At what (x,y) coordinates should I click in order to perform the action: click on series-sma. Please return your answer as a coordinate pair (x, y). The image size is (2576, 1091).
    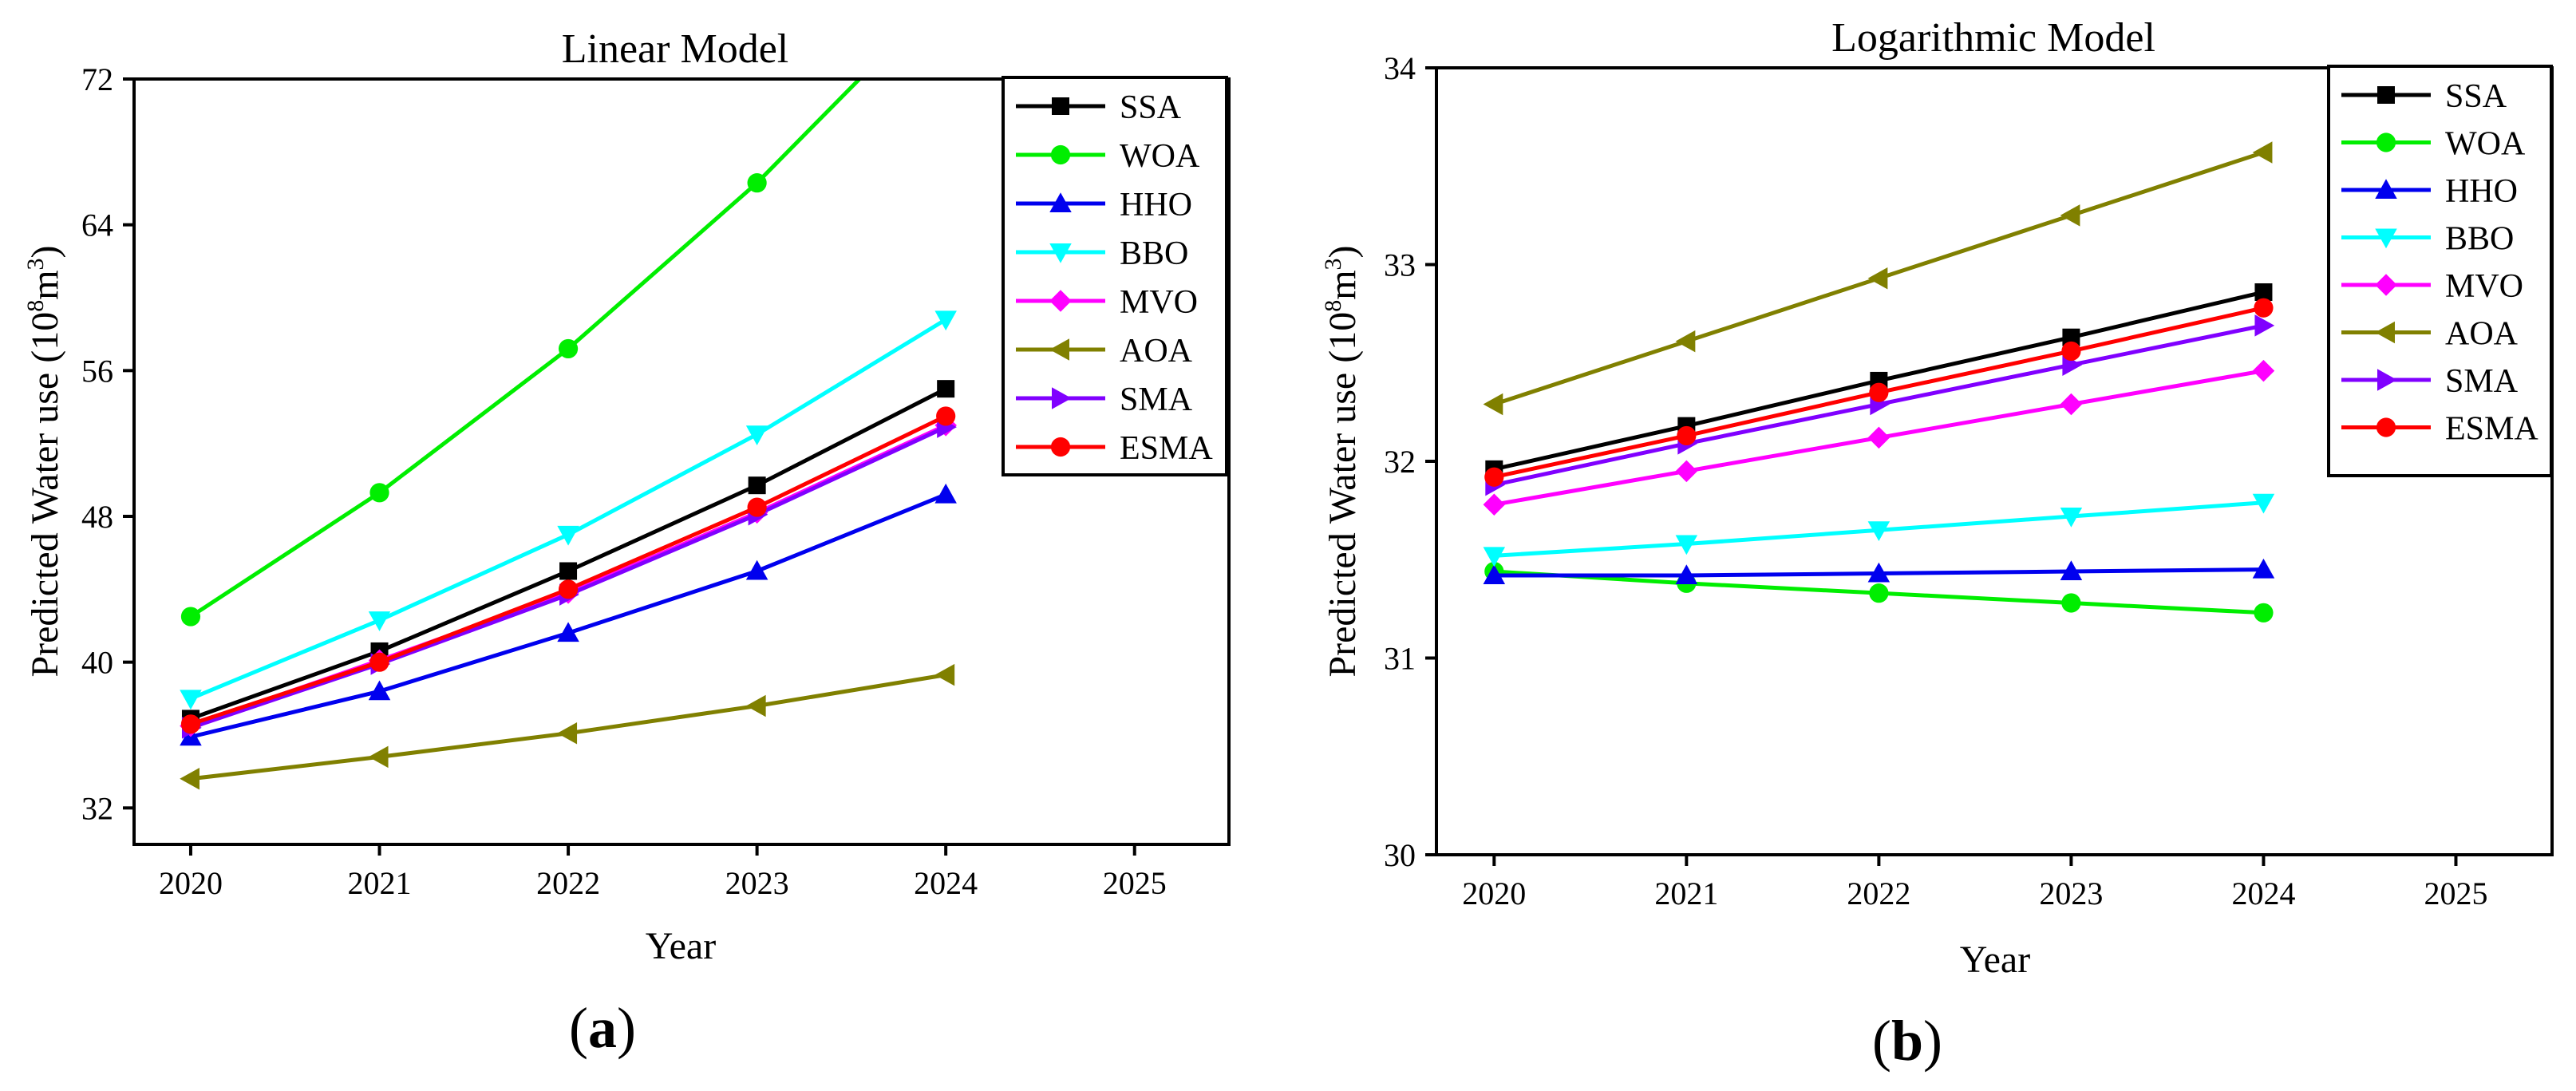
    Looking at the image, I should click on (1880, 405).